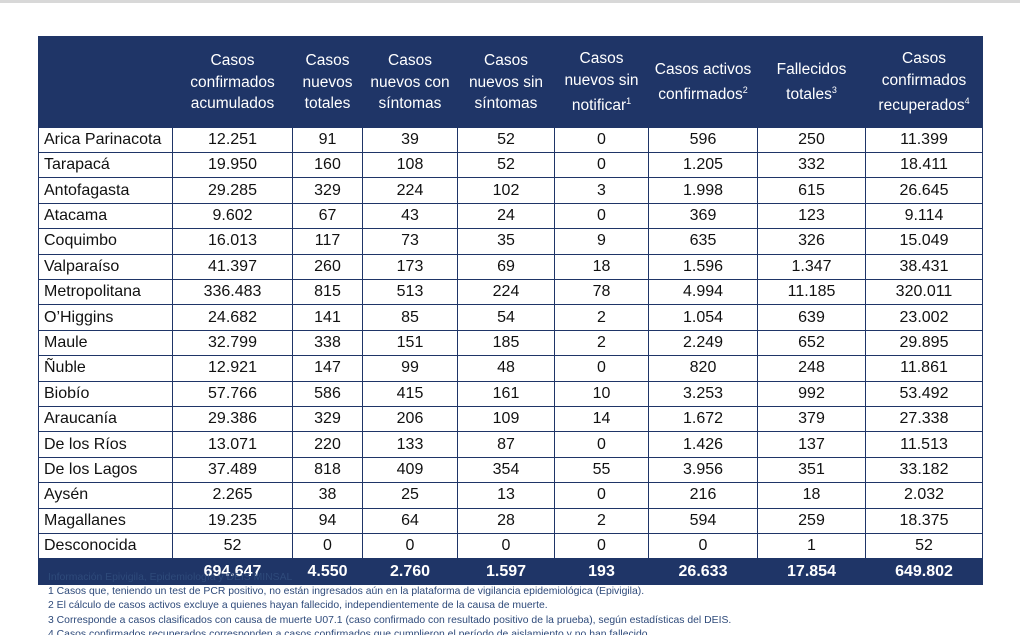 This screenshot has width=1020, height=643. I want to click on data-cell: 94, so click(327, 520).